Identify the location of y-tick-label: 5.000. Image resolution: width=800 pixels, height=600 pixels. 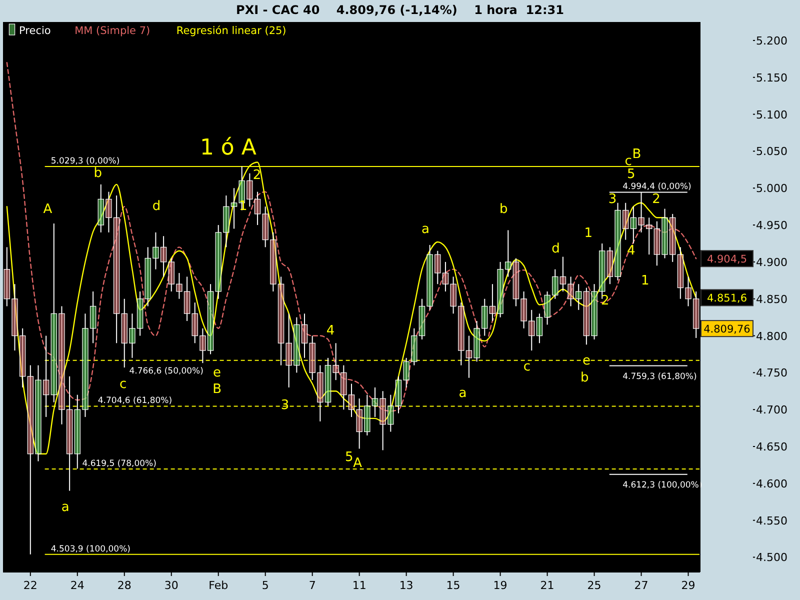
(772, 189).